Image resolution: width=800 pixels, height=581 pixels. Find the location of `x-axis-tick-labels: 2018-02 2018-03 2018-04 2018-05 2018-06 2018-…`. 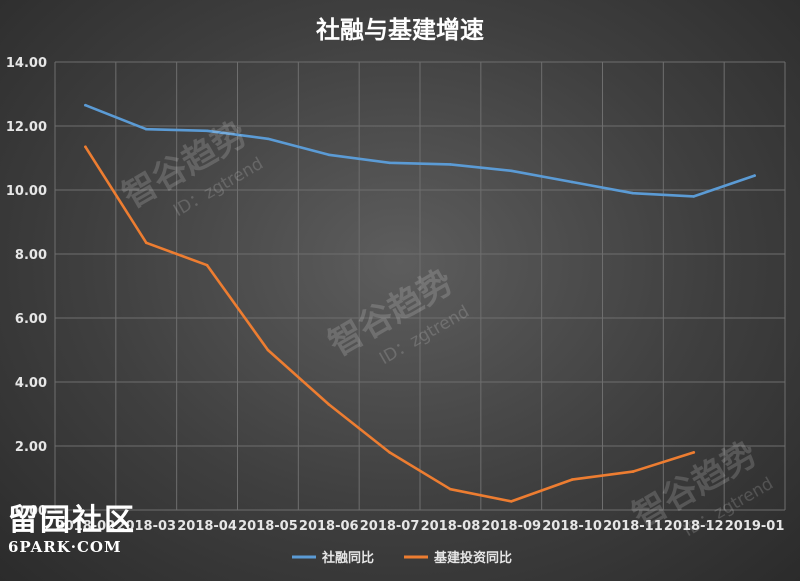

x-axis-tick-labels: 2018-02 2018-03 2018-04 2018-05 2018-06 2018-… is located at coordinates (420, 526).